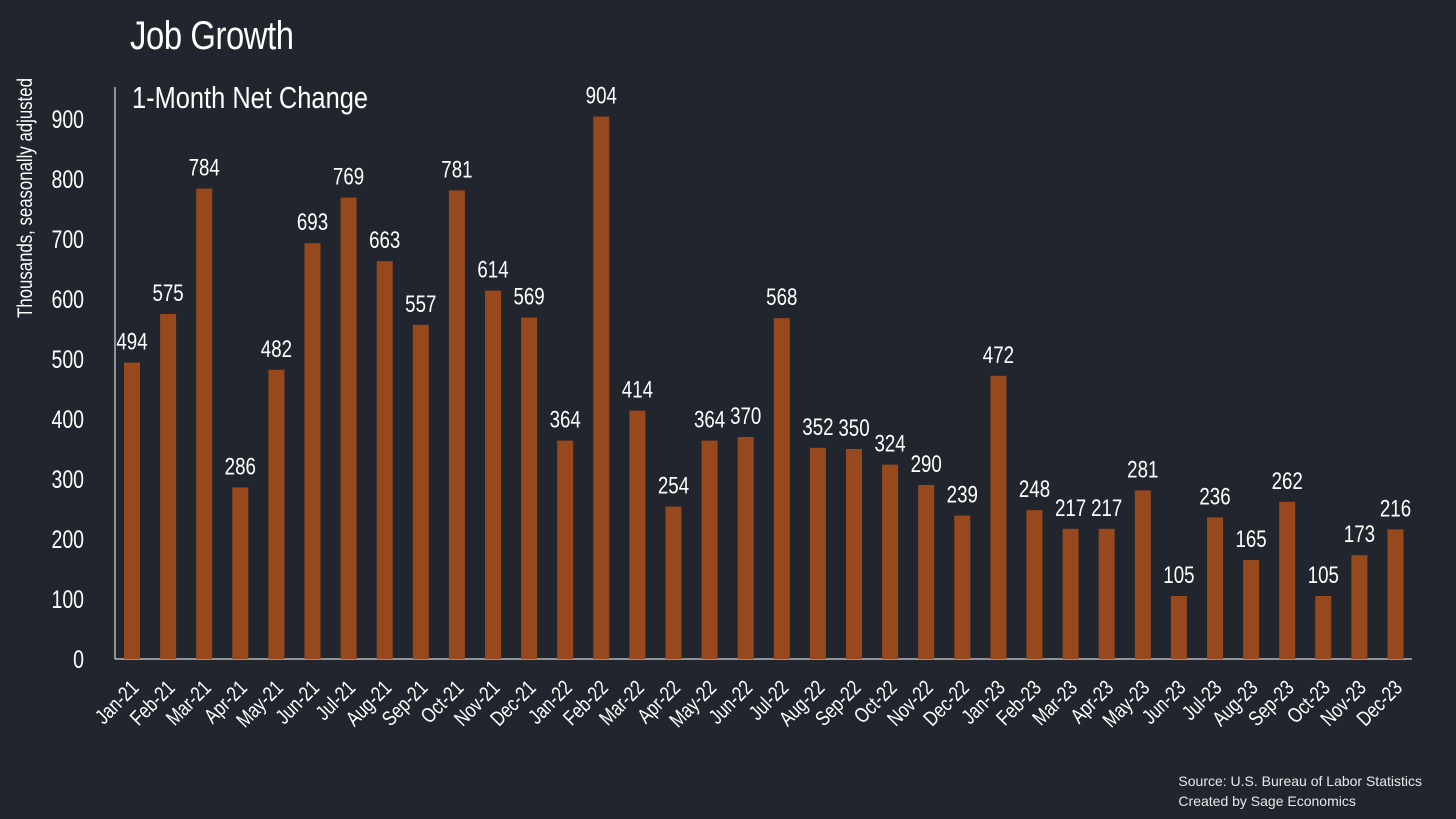 Image resolution: width=1456 pixels, height=819 pixels. What do you see at coordinates (348, 176) in the screenshot?
I see `data-label: 769` at bounding box center [348, 176].